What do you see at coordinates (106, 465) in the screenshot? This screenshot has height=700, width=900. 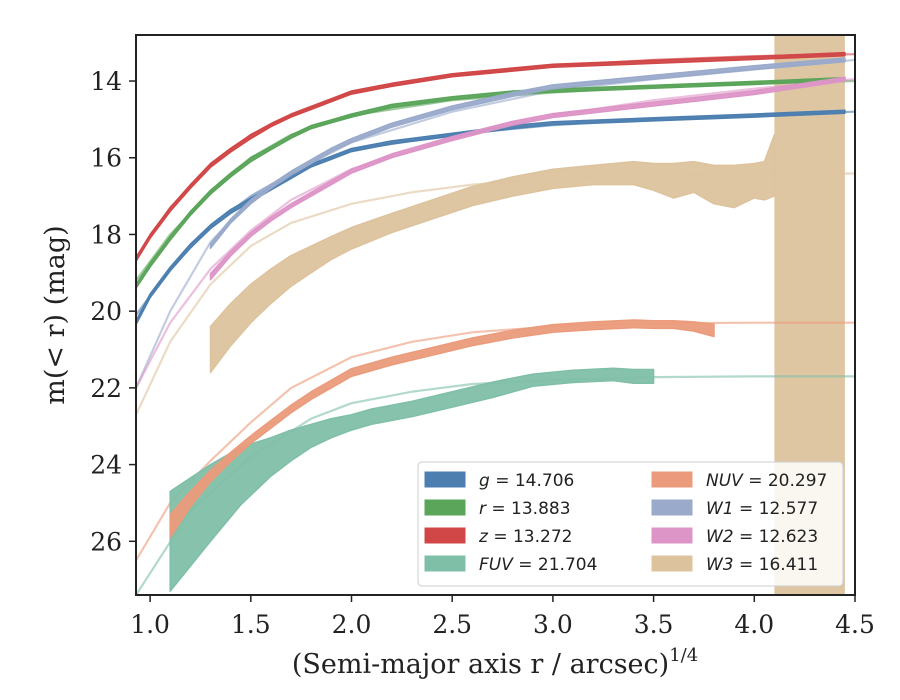 I see `y-tick-label: 24` at bounding box center [106, 465].